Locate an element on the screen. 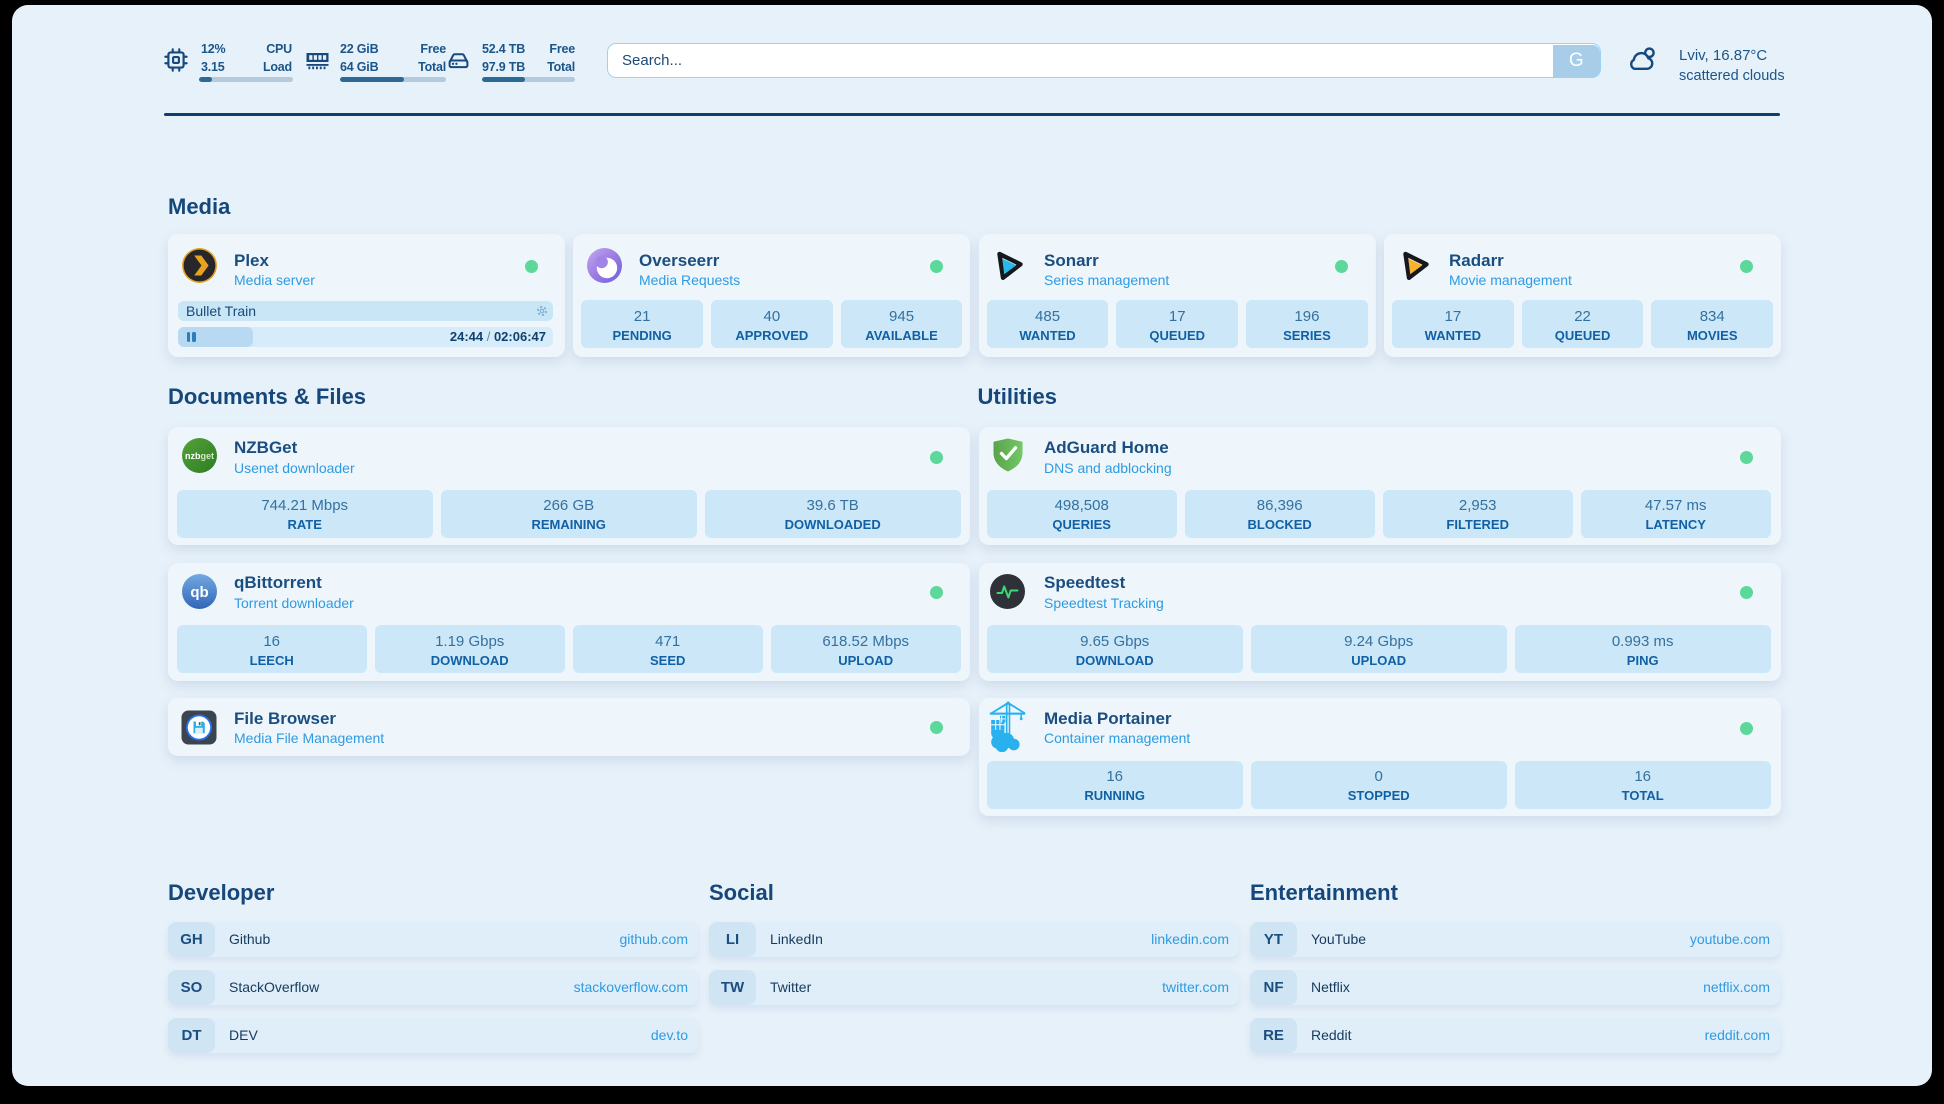 This screenshot has width=1944, height=1104. svg-text: nzbget is located at coordinates (199, 456).